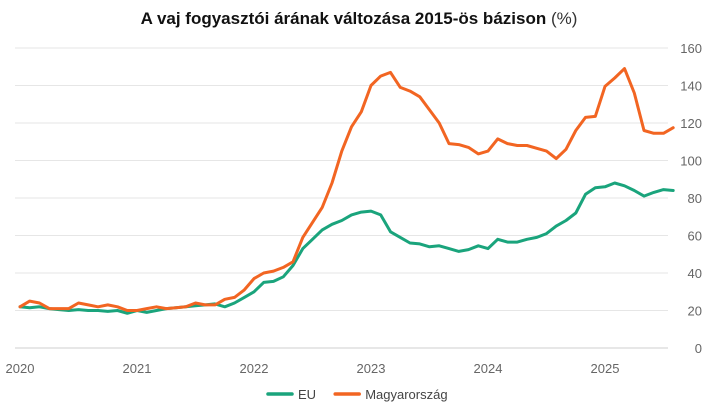 The image size is (718, 415). I want to click on x-tick-label: 2025, so click(605, 368).